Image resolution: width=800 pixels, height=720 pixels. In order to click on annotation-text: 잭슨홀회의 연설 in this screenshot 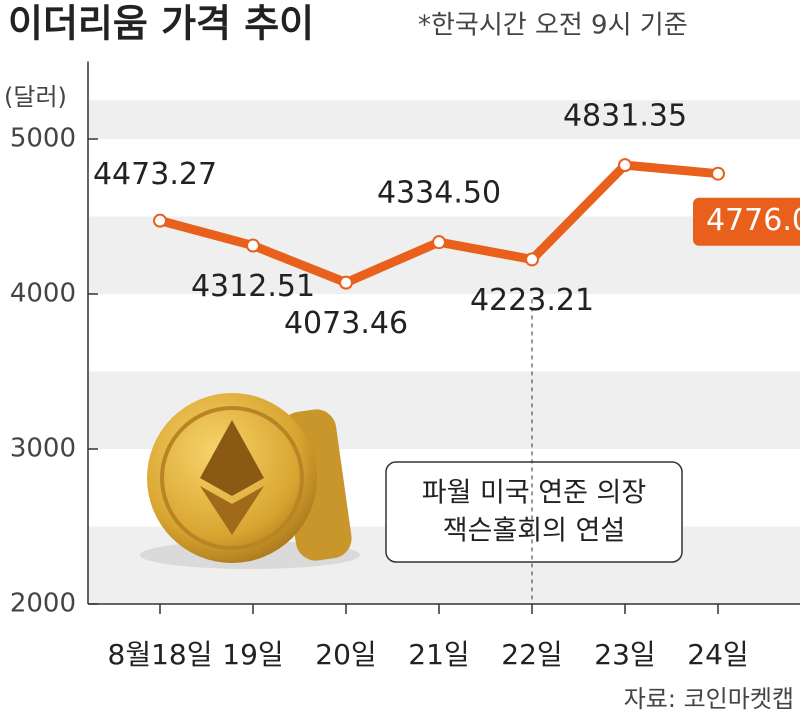, I will do `click(534, 531)`.